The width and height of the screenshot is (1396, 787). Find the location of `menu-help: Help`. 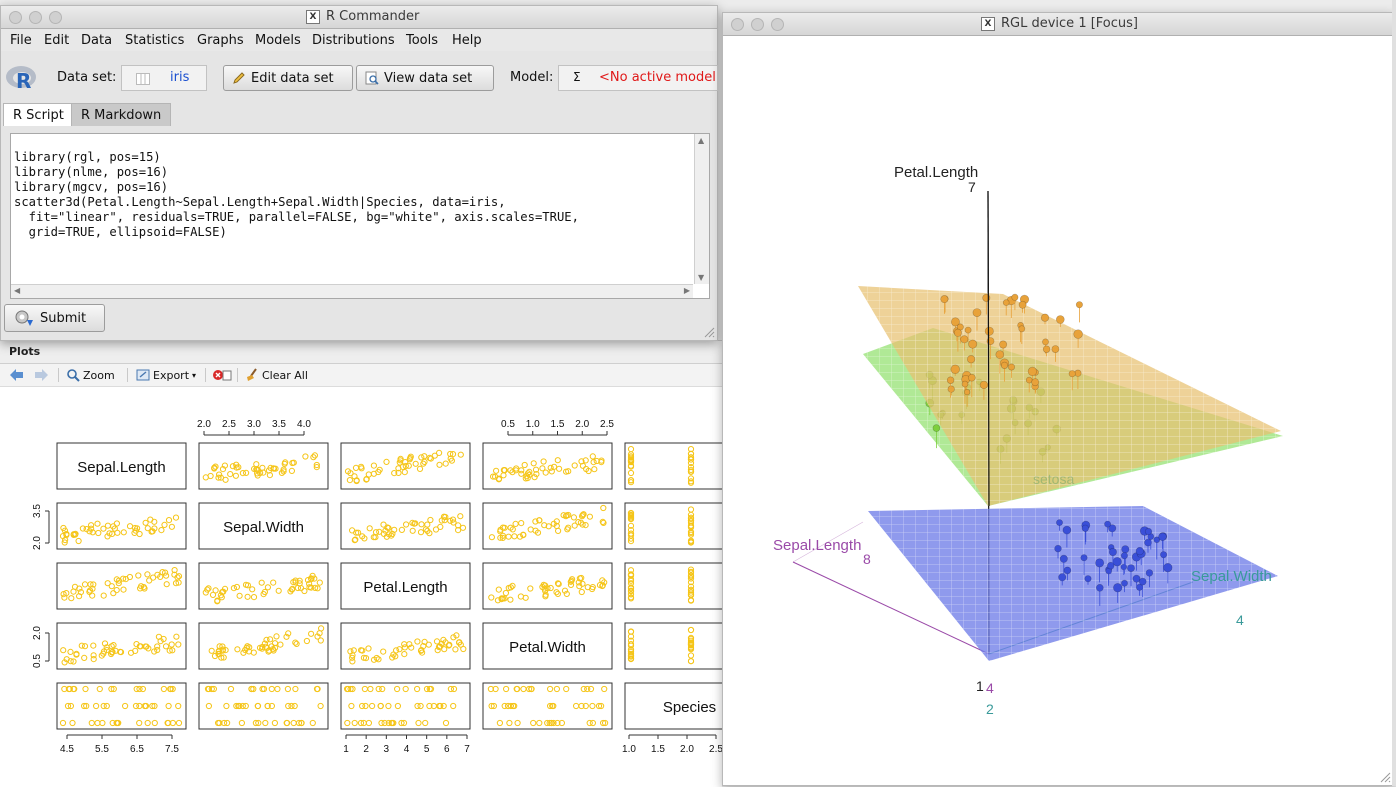

menu-help: Help is located at coordinates (467, 40).